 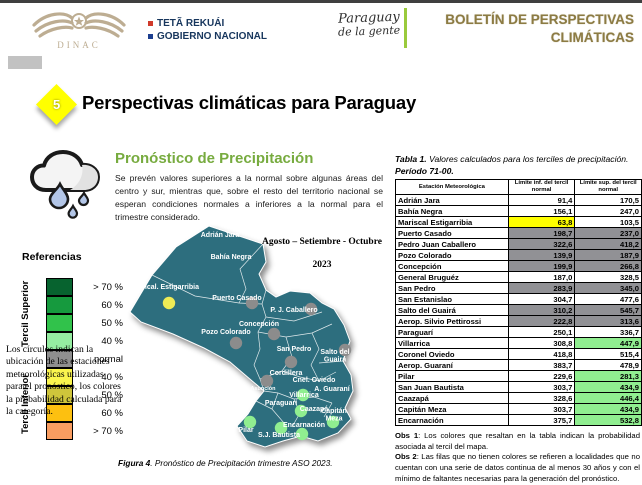 I want to click on inf-limit-cell: 250,1, so click(x=541, y=332).